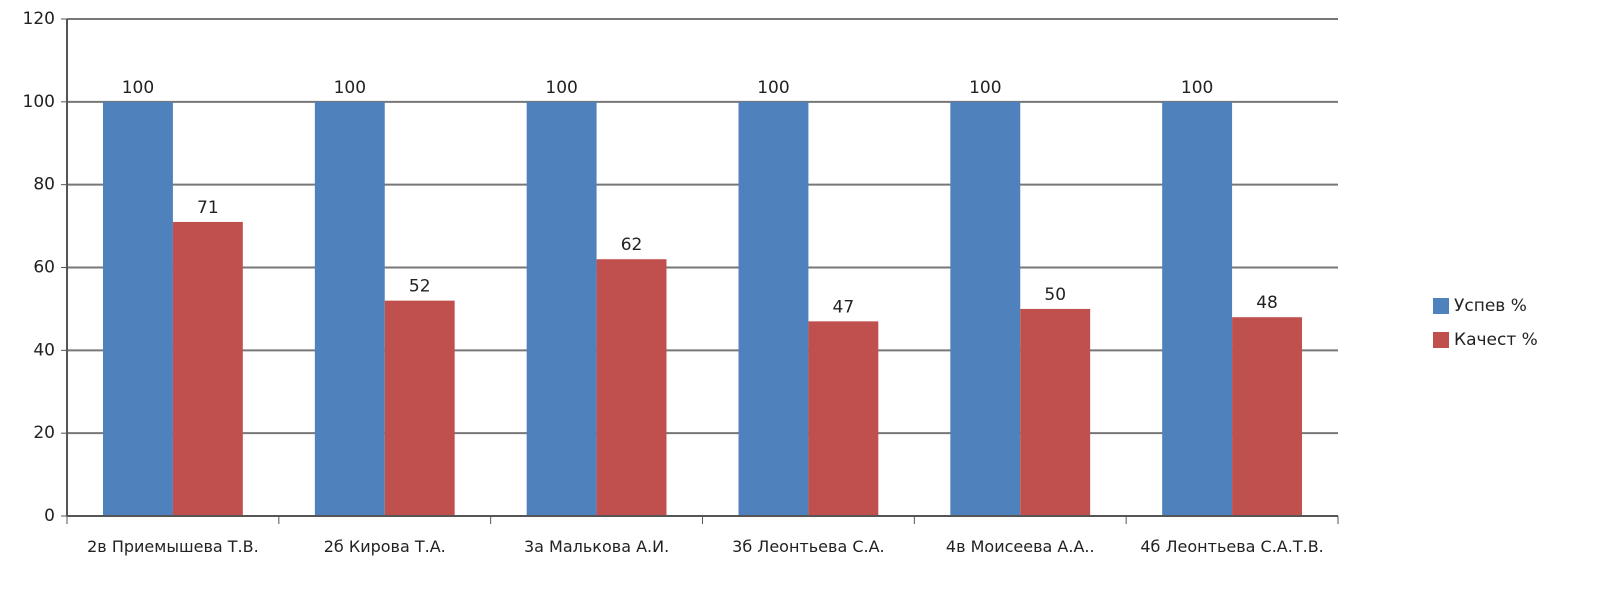 The height and width of the screenshot is (607, 1616). What do you see at coordinates (1496, 340) in the screenshot?
I see `legend-label: Качест %` at bounding box center [1496, 340].